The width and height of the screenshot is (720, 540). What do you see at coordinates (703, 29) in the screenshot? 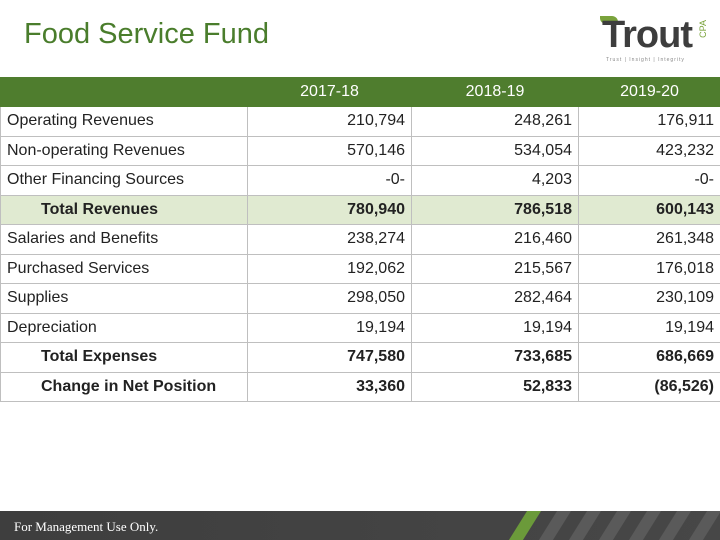
I see `logo-suffix: CPA` at bounding box center [703, 29].